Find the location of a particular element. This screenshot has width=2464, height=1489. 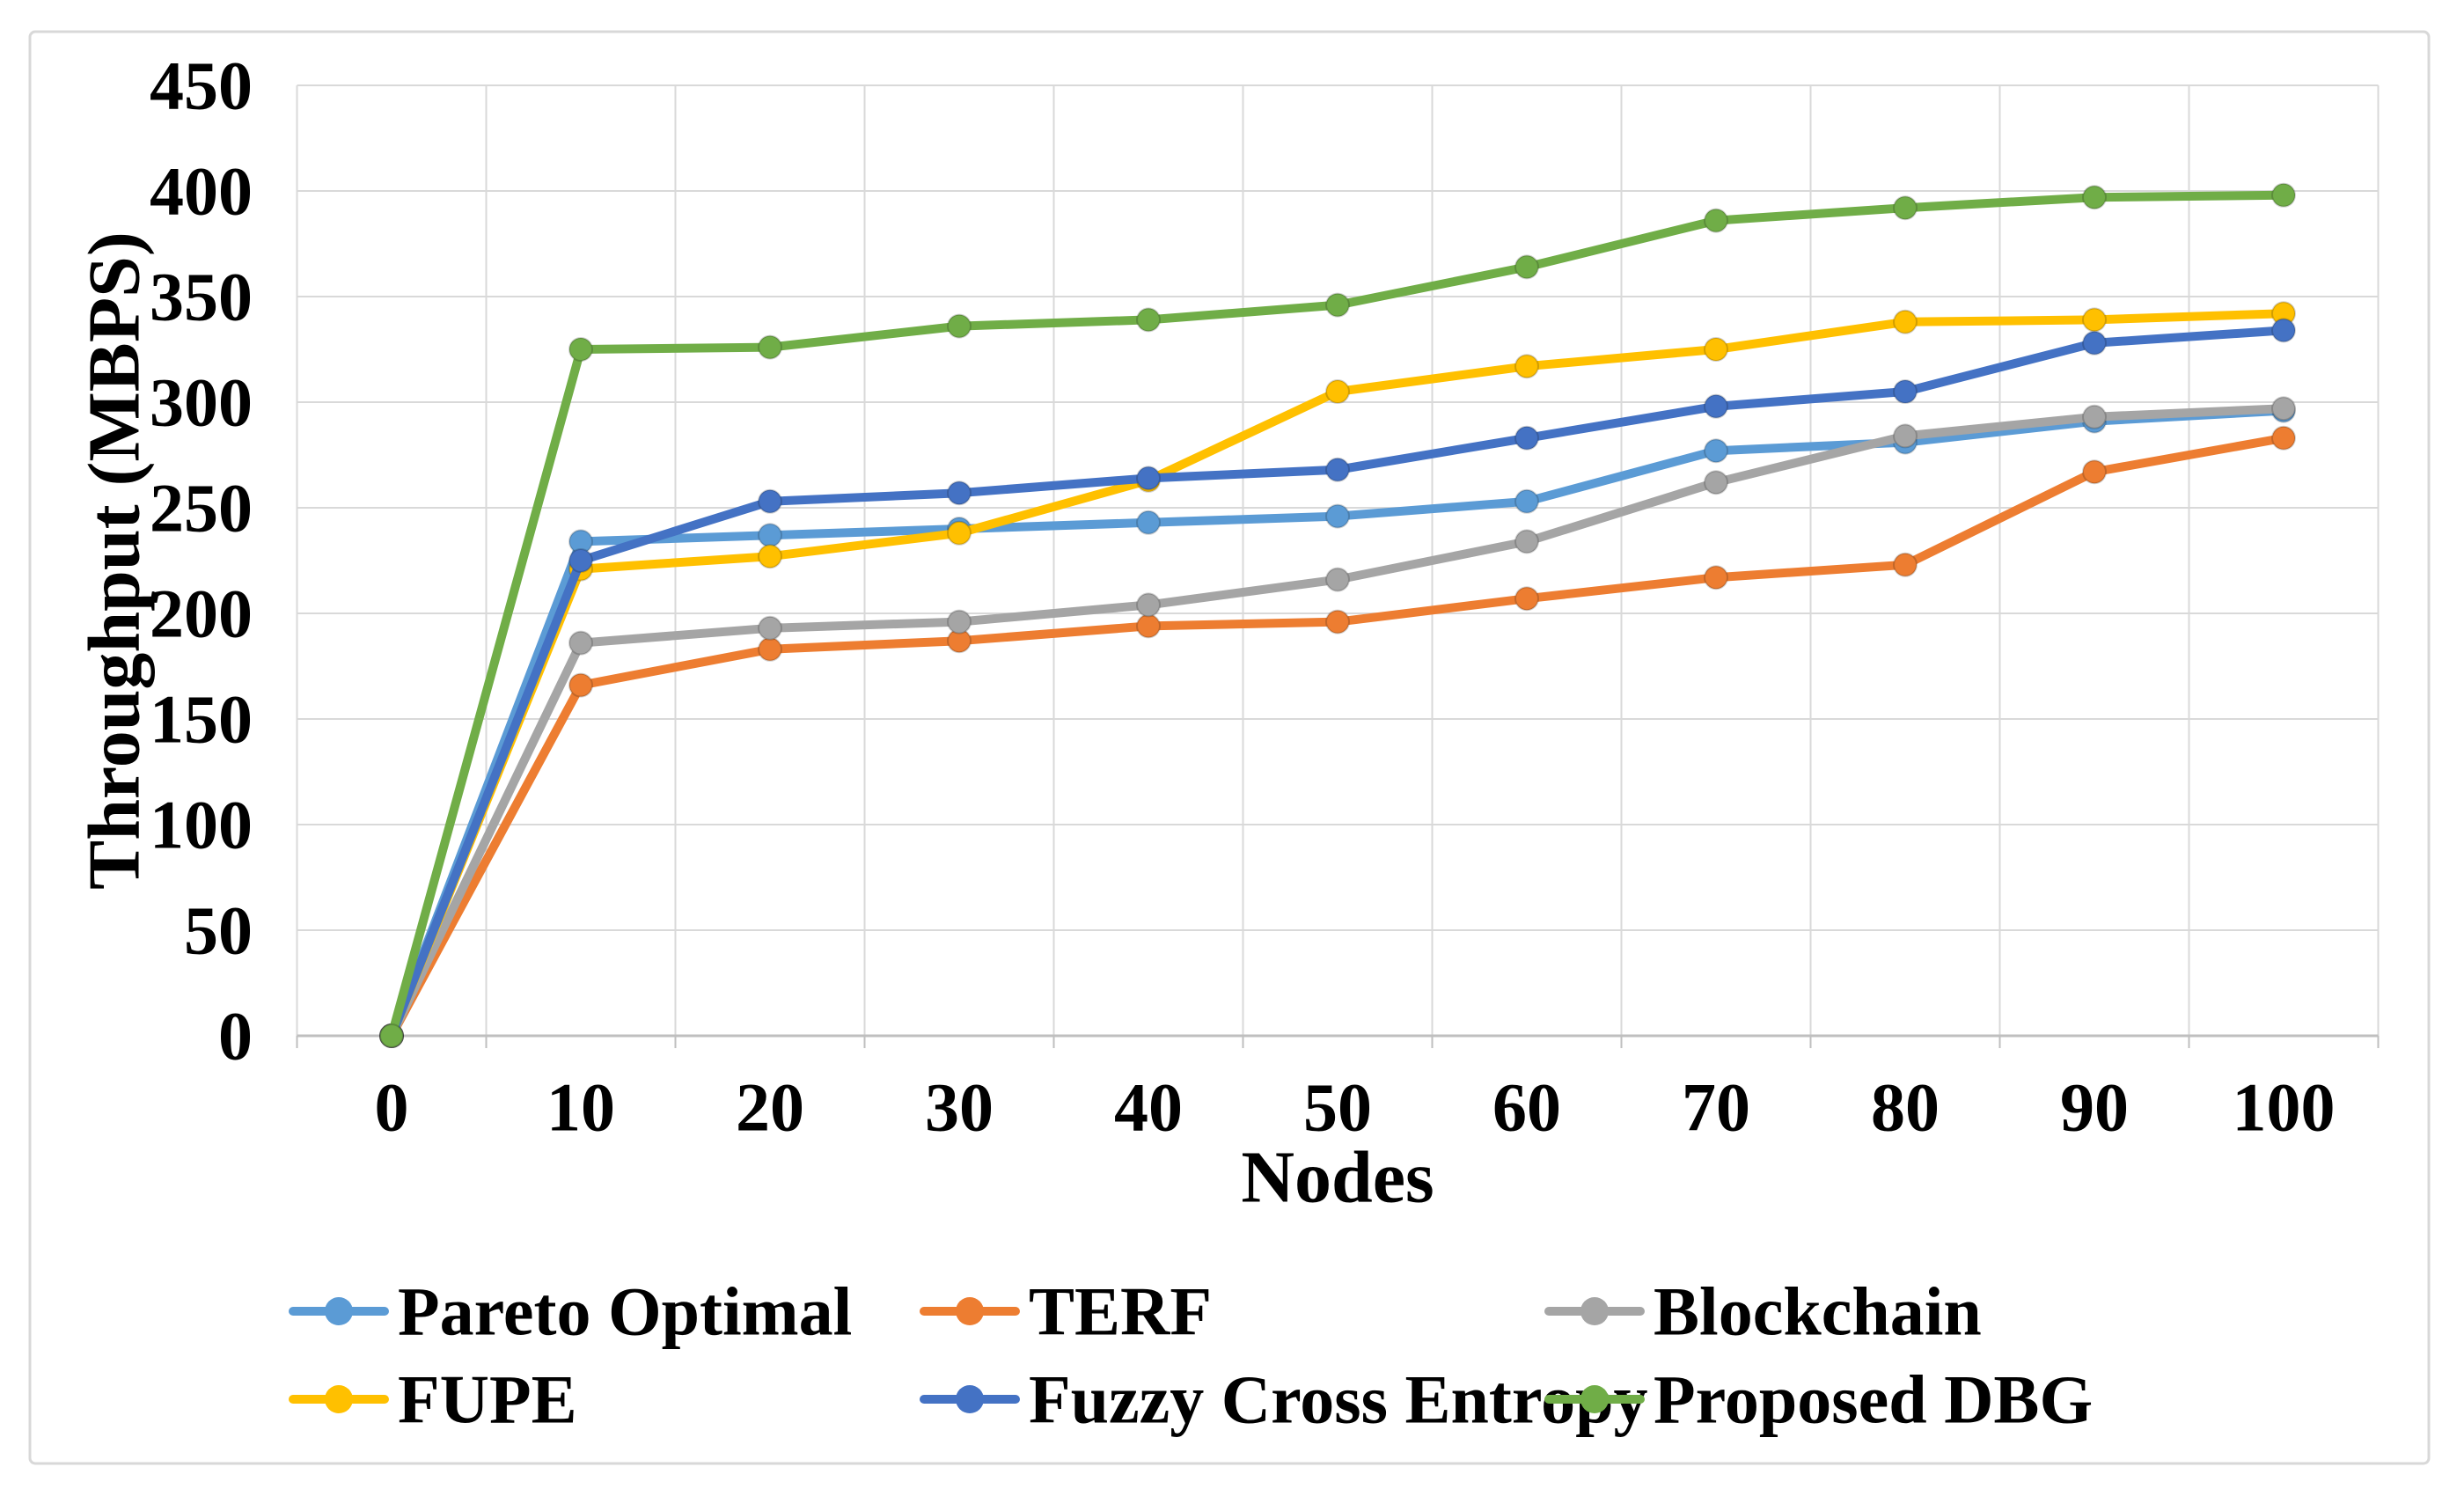

x-tick-label: 10 is located at coordinates (581, 1108).